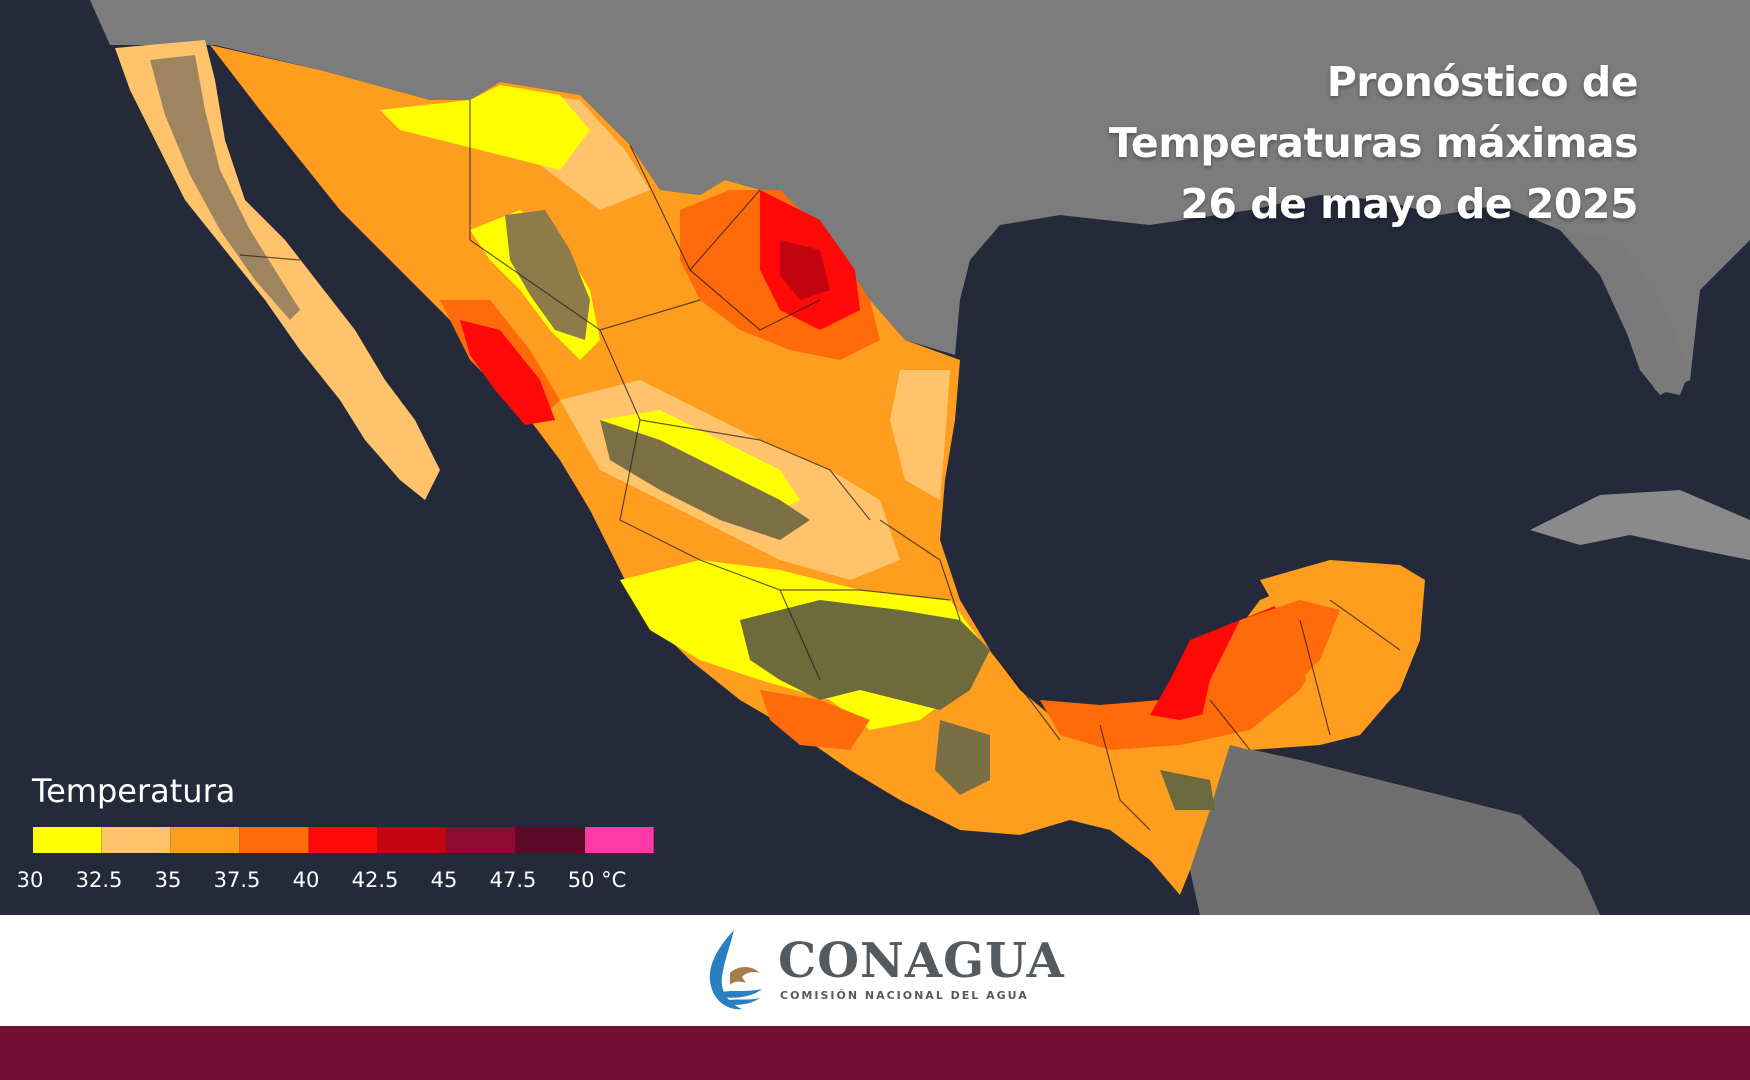 Image resolution: width=1750 pixels, height=1080 pixels. Describe the element at coordinates (444, 880) in the screenshot. I see `legend-tick-label: 45` at that location.